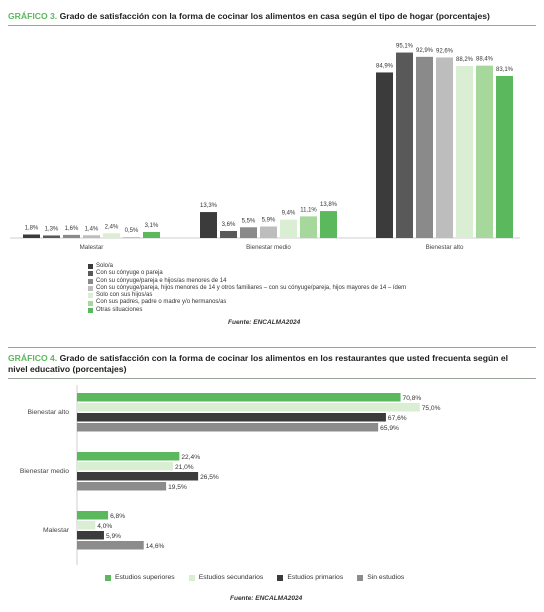 This screenshot has width=544, height=612. I want to click on chart4-legend-item: Estudios superiores, so click(140, 577).